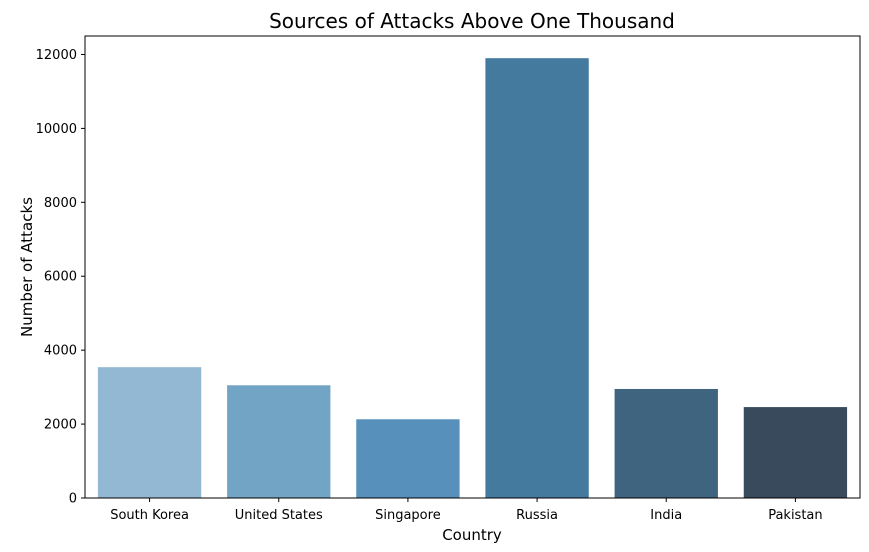 This screenshot has height=552, width=869. I want to click on bar-south-korea, so click(149, 432).